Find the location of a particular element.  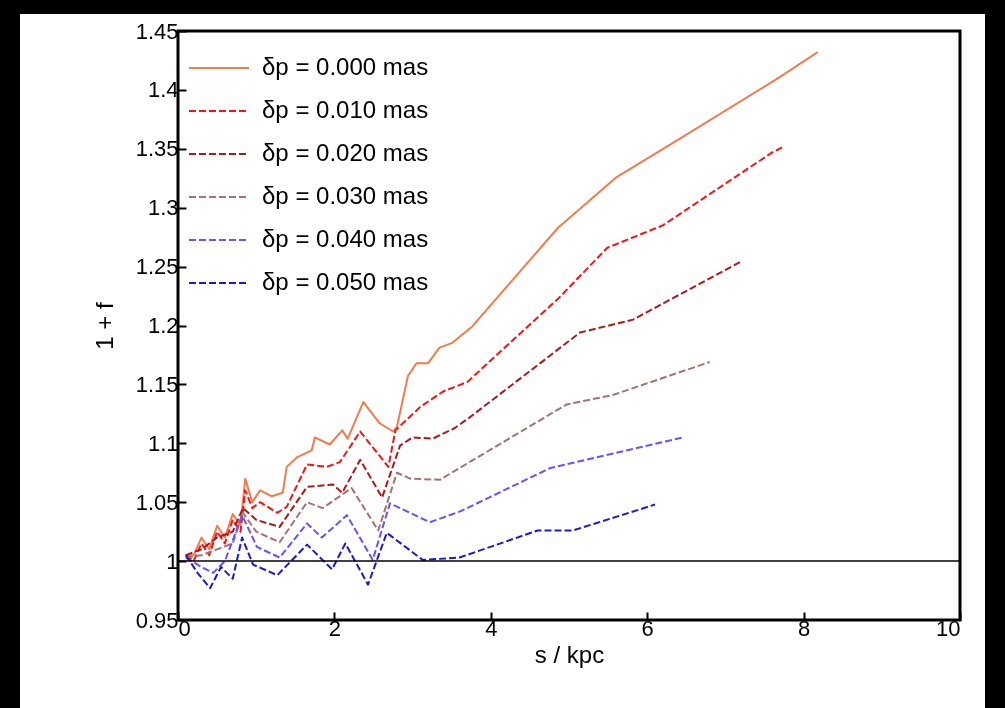

y-tick-label: 1.25 is located at coordinates (157, 267).